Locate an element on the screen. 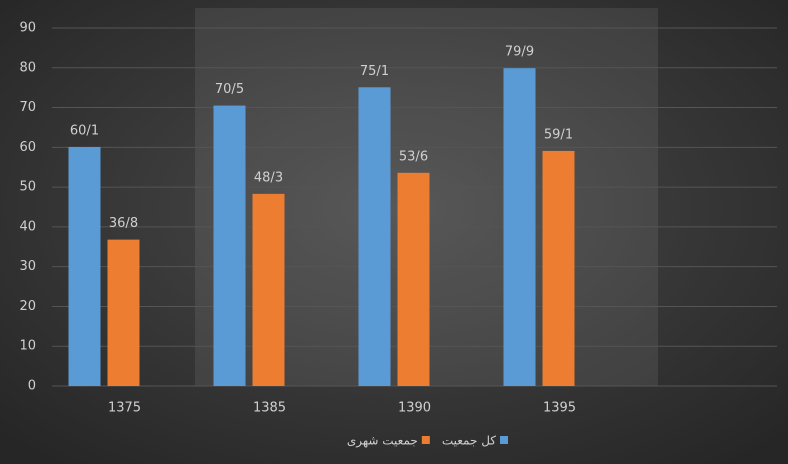 The width and height of the screenshot is (788, 464). x-tick-label: 1395 is located at coordinates (559, 408).